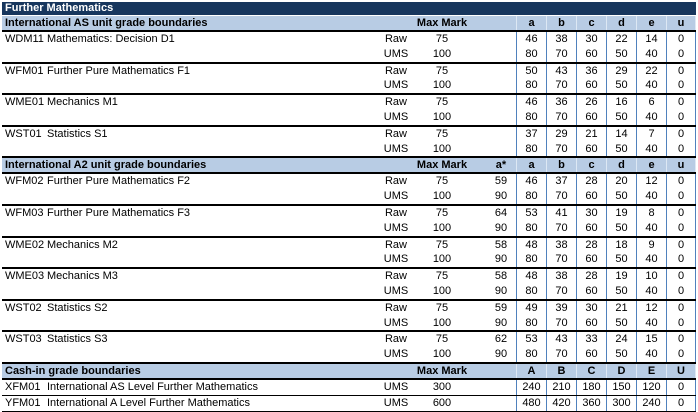 This screenshot has height=412, width=698. What do you see at coordinates (561, 165) in the screenshot?
I see `grade-column-header: b` at bounding box center [561, 165].